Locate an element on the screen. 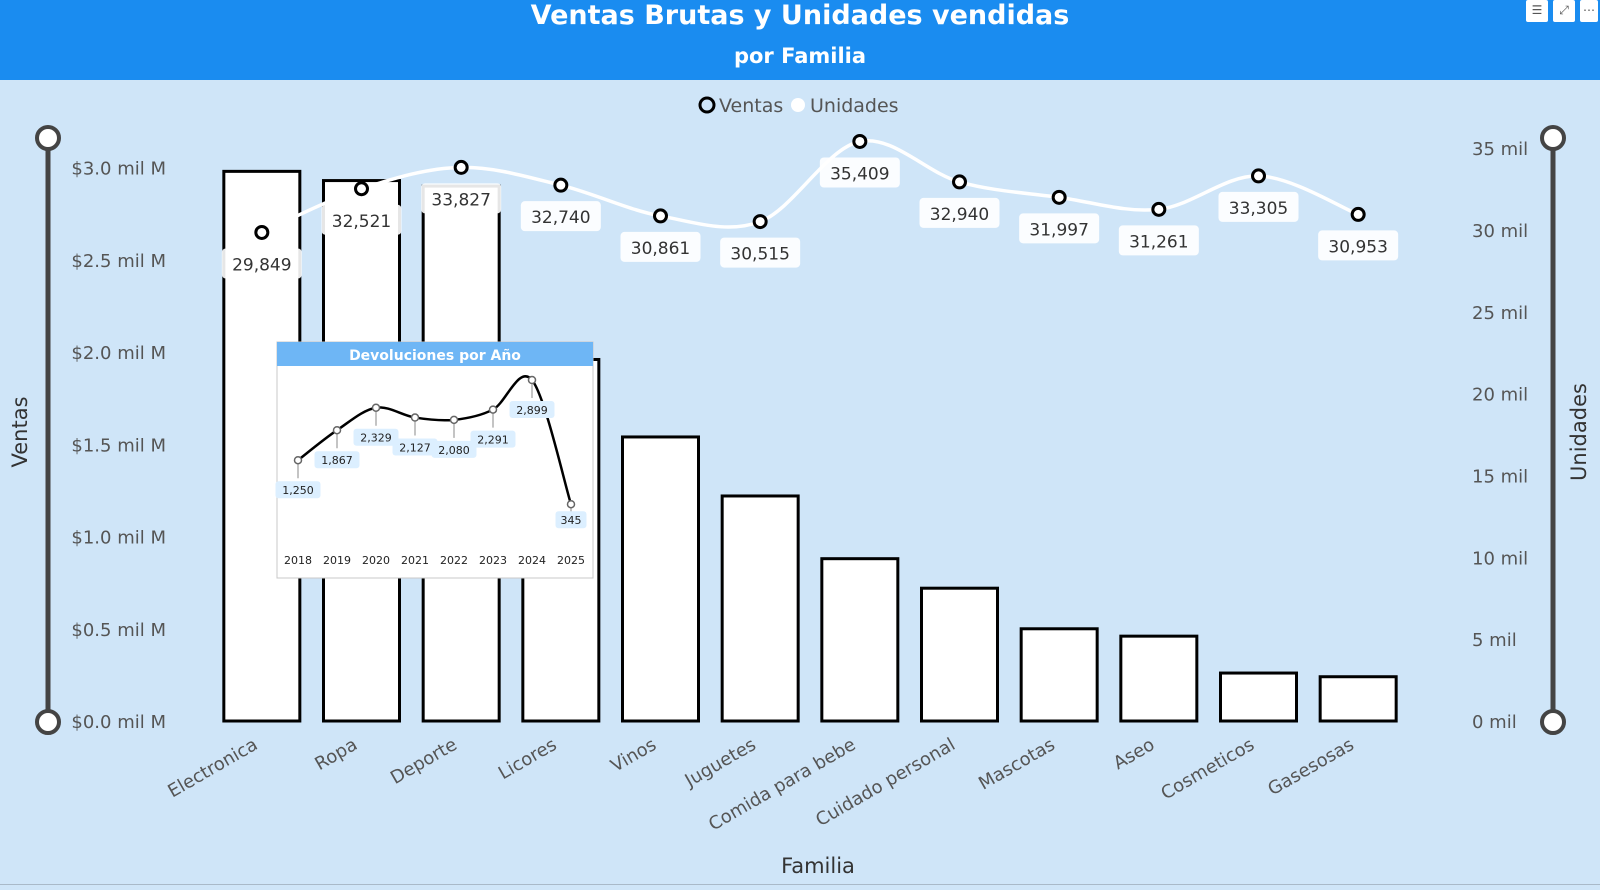  legend-label-unidades: Unidades is located at coordinates (854, 106).